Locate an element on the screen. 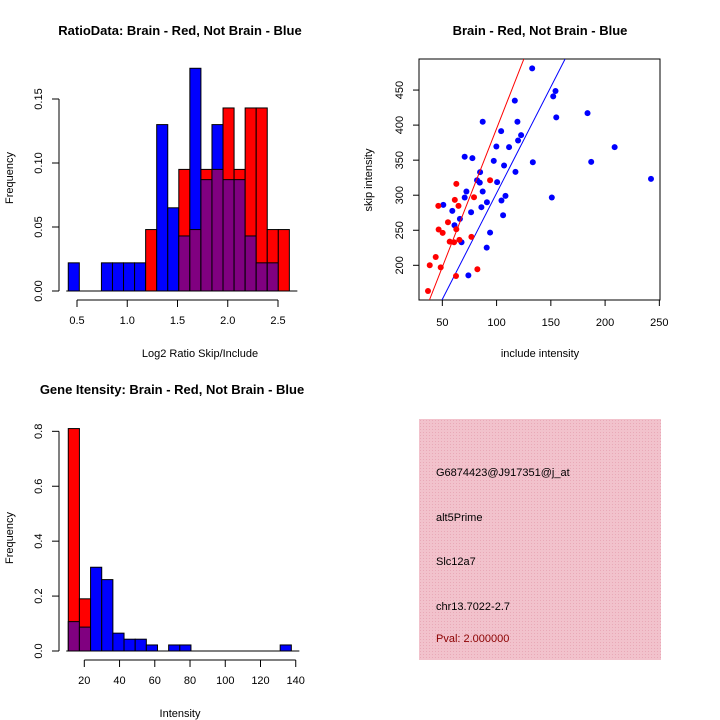  probe-id: G6874423@J917351@j_at is located at coordinates (503, 473).